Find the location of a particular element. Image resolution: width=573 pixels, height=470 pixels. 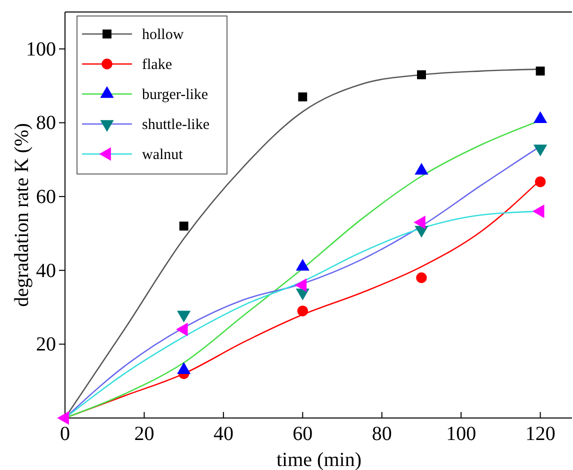

x-tick-label: 0 is located at coordinates (65, 434).